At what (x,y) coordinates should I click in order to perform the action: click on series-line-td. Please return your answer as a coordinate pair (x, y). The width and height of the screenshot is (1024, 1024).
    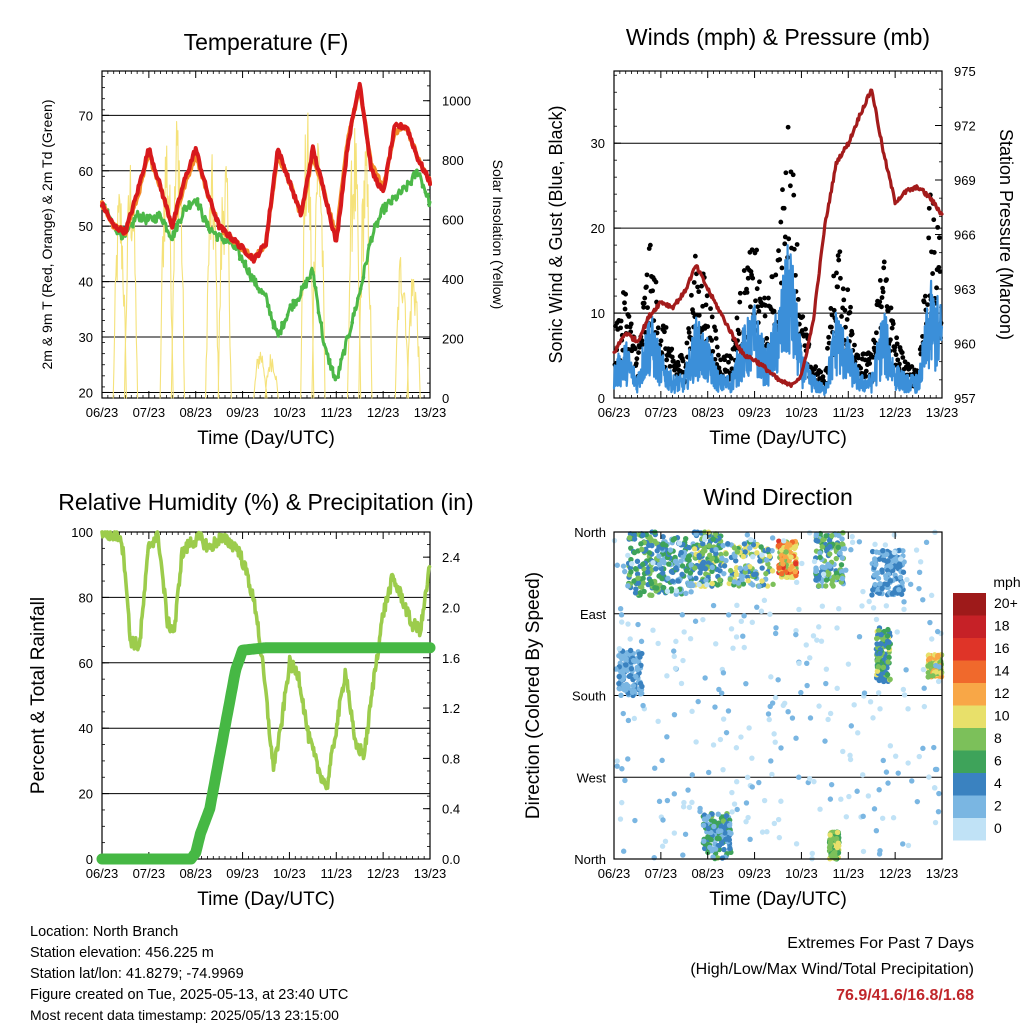
    Looking at the image, I should click on (266, 275).